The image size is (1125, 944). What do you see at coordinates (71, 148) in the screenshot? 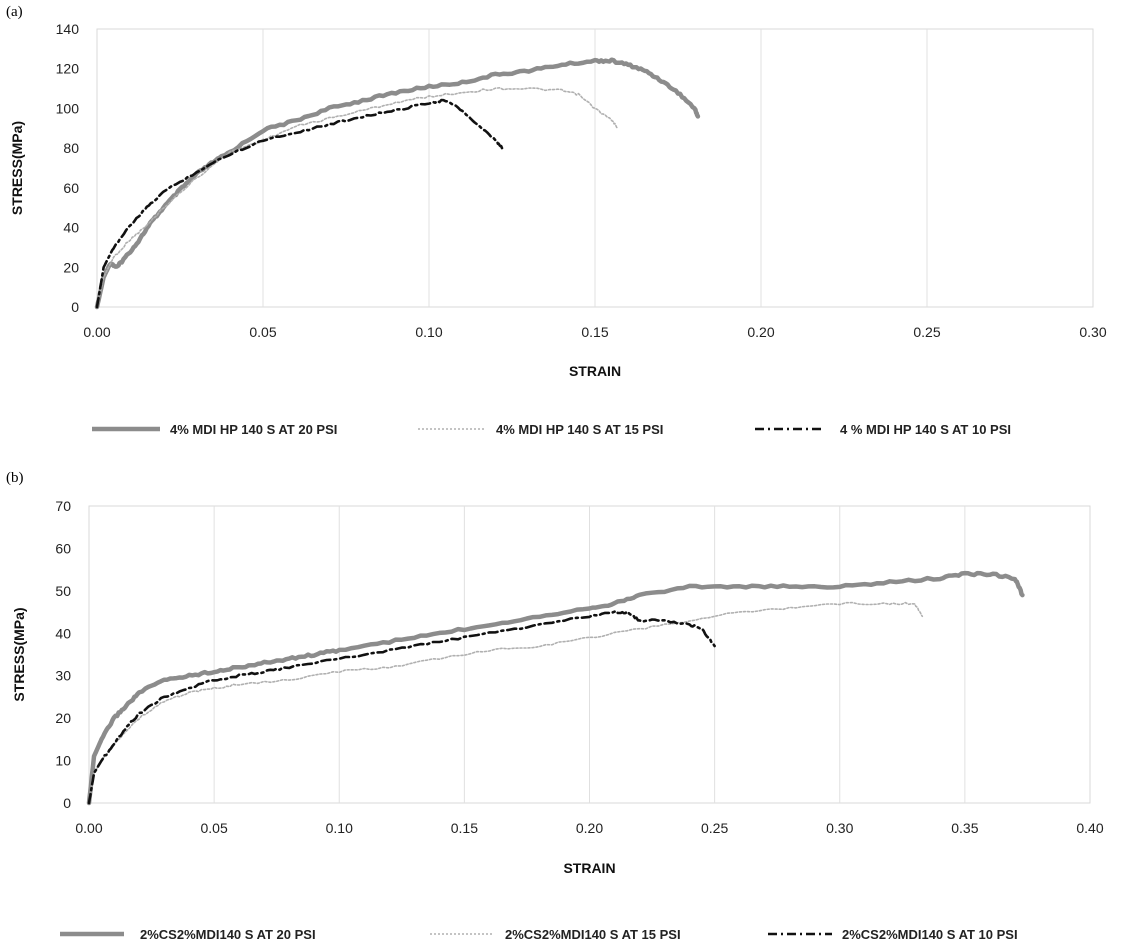
I see `y-tick-label: 80` at bounding box center [71, 148].